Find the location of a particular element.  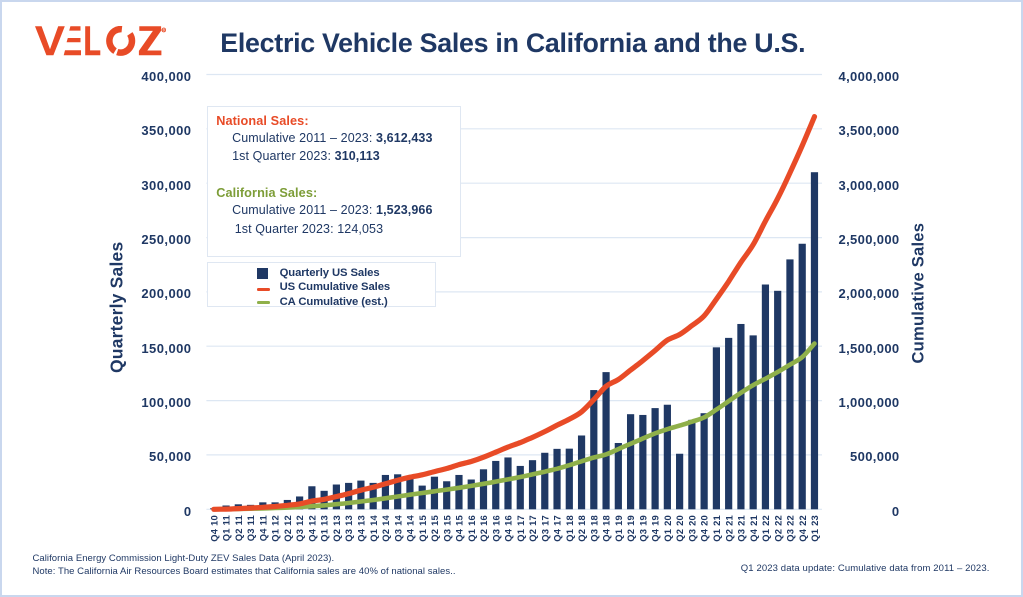

svg-text: Q3 22 is located at coordinates (790, 528).